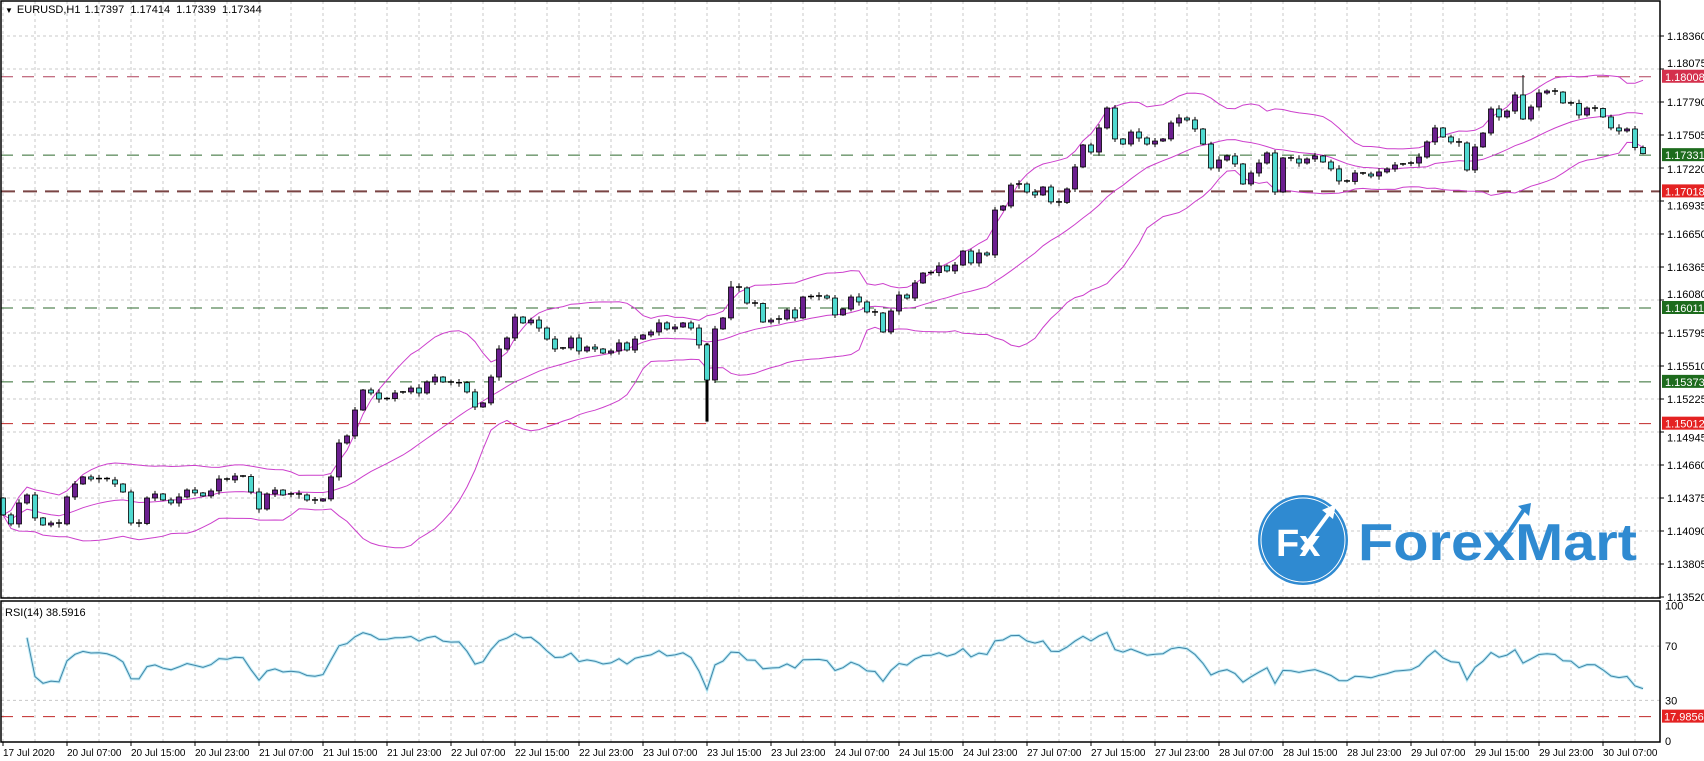 This screenshot has width=1704, height=761. What do you see at coordinates (104, 10) in the screenshot?
I see `open-value: 1.17397` at bounding box center [104, 10].